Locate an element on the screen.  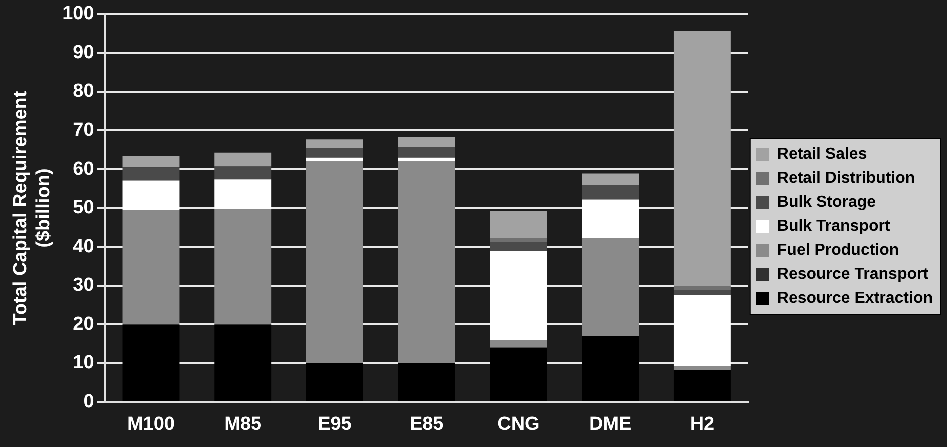
y-tick-label: 100 is located at coordinates (78, 14).